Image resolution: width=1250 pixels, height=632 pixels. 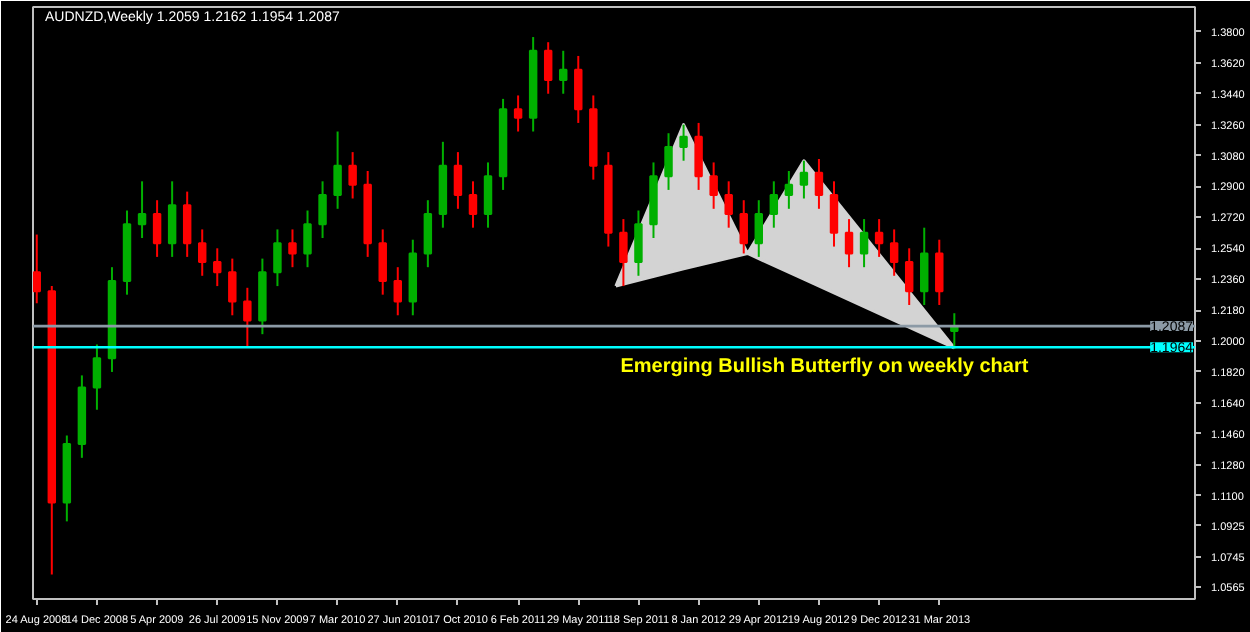 I want to click on annotation: Emerging Bullish Butterfly on weekly chart, so click(x=825, y=366).